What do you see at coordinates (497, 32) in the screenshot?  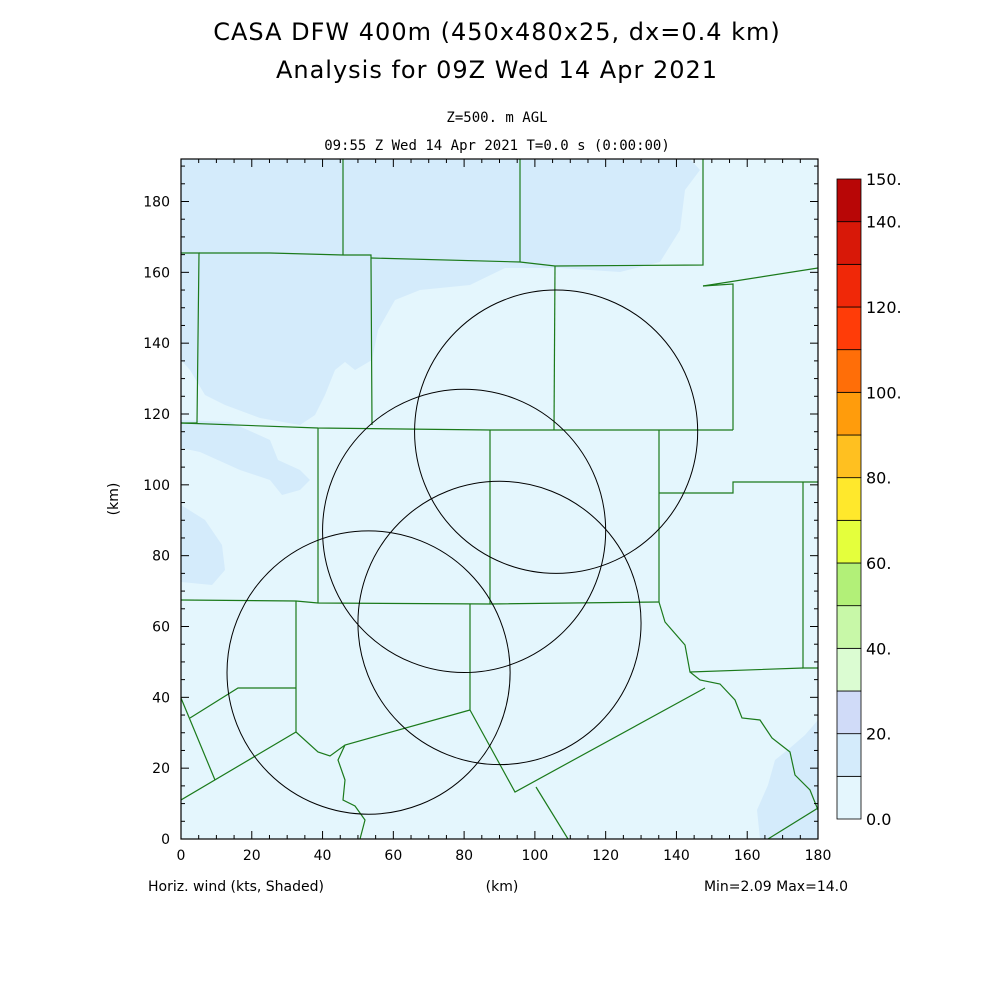 I see `figure-title: CASA DFW 400m (450x480x25, dx=0.4 km)` at bounding box center [497, 32].